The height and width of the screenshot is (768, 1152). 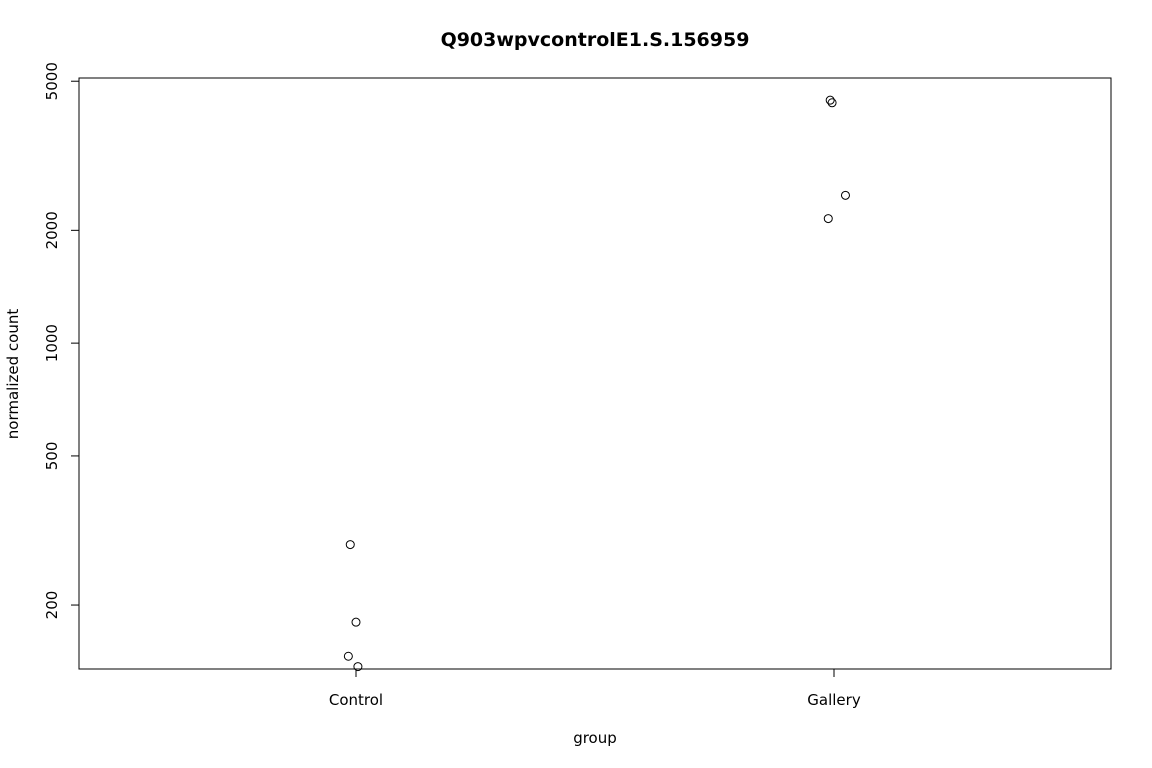 I want to click on x-axis: Control Gallery, so click(x=595, y=689).